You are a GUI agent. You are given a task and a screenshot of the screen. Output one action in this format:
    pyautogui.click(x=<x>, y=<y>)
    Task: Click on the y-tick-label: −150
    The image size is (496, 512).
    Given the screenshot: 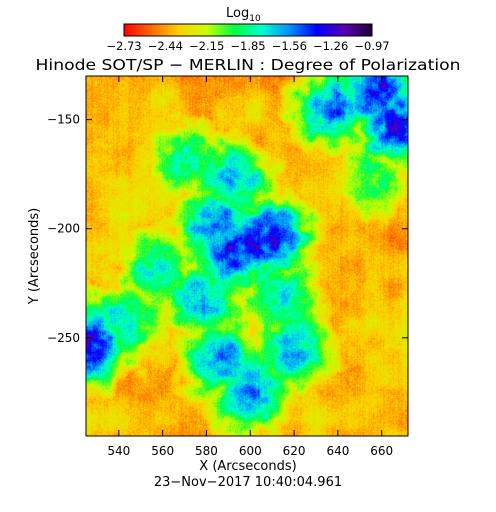 What is the action you would take?
    pyautogui.click(x=63, y=120)
    